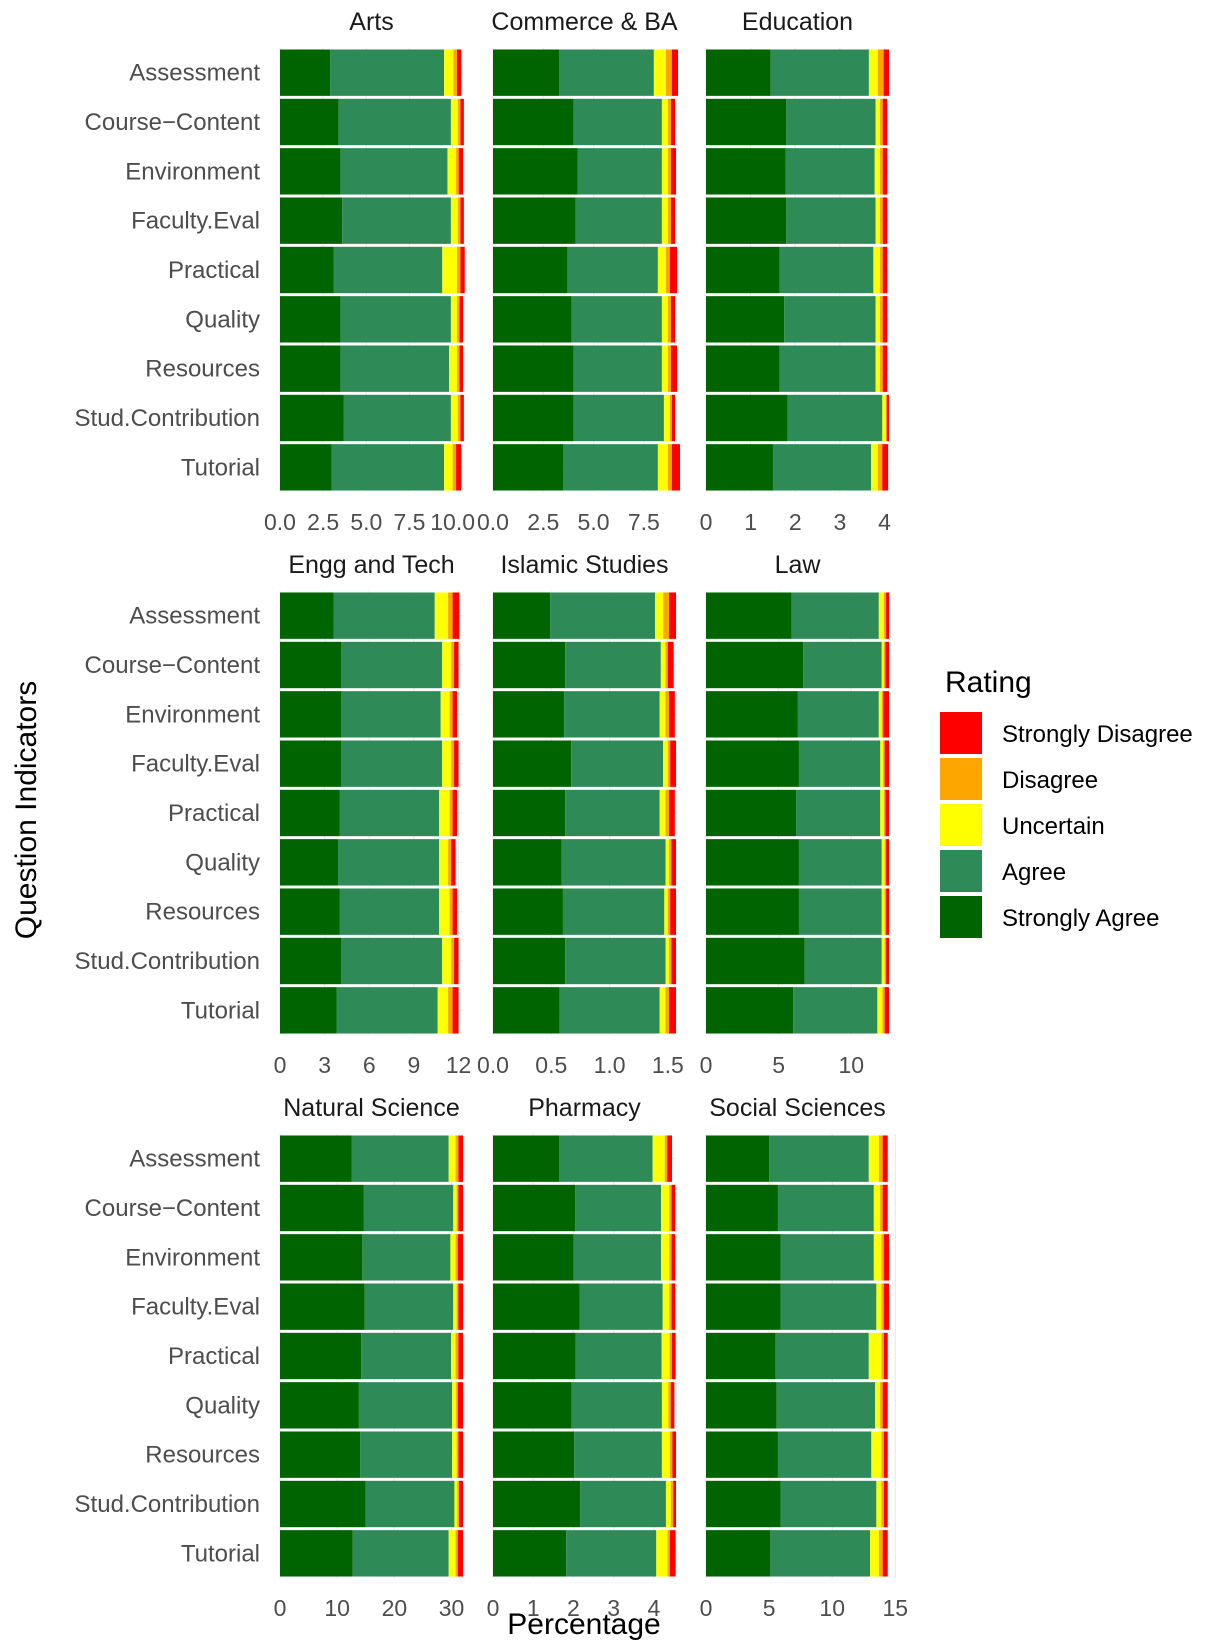  I want to click on bar-engg-and-tech-quality-uncertain, so click(444, 862).